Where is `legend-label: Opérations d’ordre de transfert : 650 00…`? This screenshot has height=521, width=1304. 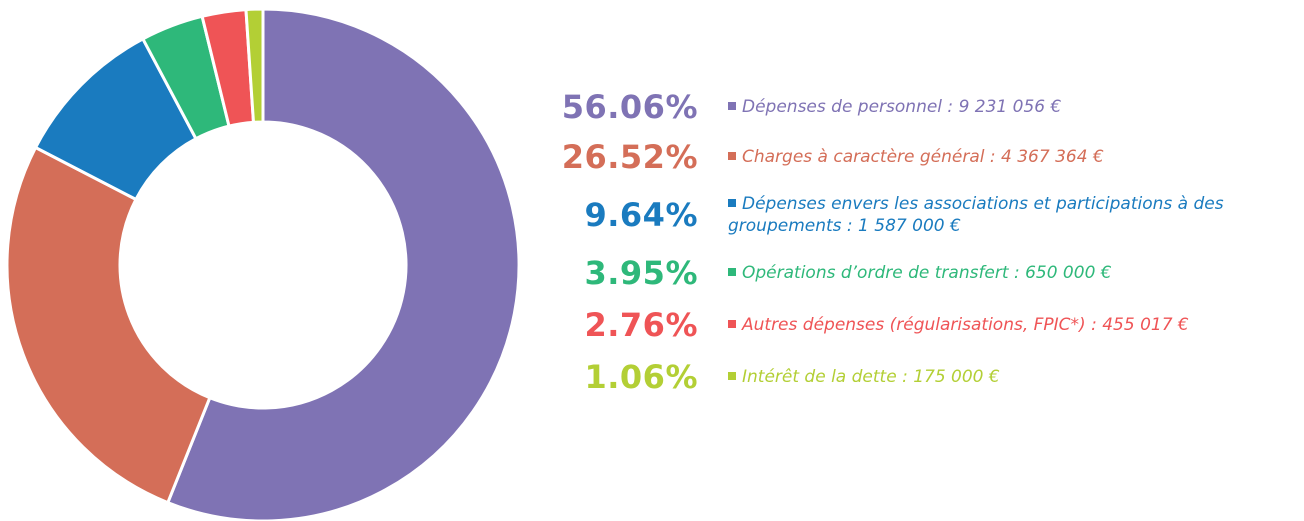
legend-label: Opérations d’ordre de transfert : 650 00… is located at coordinates (1008, 273).